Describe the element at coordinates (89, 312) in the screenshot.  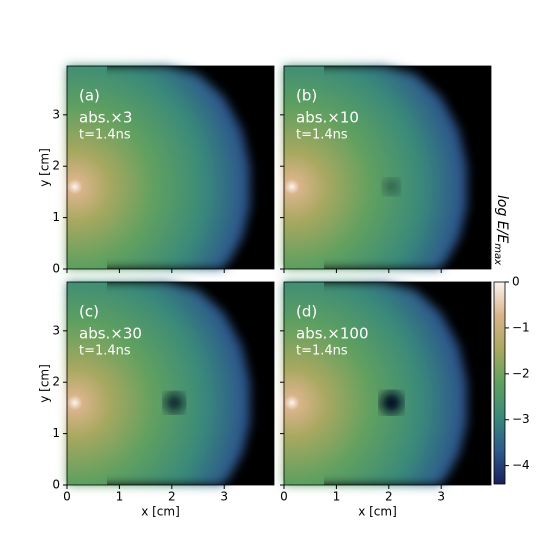
I see `panel-label: (c)` at that location.